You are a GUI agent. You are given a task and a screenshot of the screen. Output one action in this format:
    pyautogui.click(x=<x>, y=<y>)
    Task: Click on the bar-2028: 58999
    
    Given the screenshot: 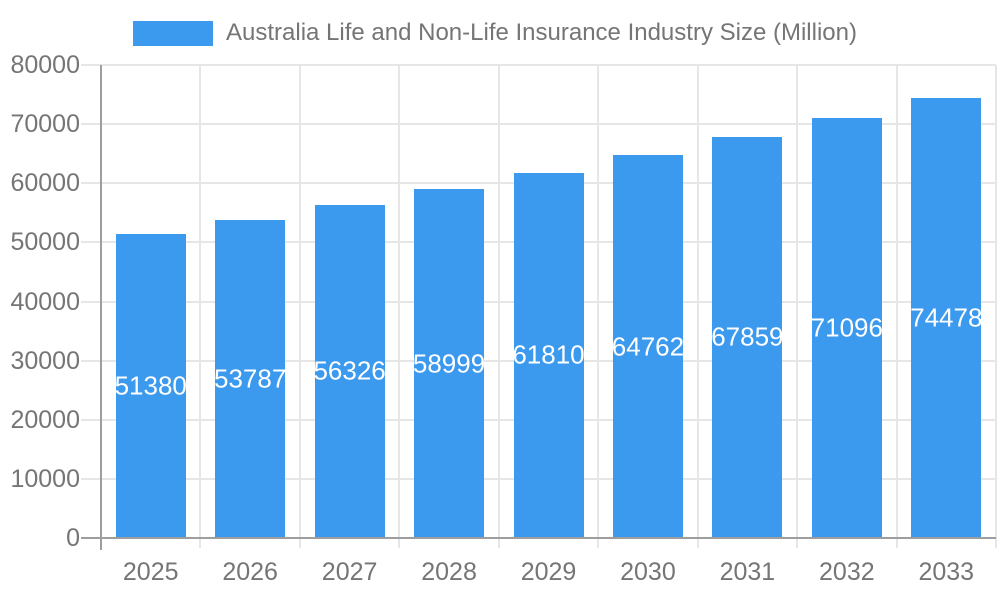 What is the action you would take?
    pyautogui.click(x=449, y=363)
    